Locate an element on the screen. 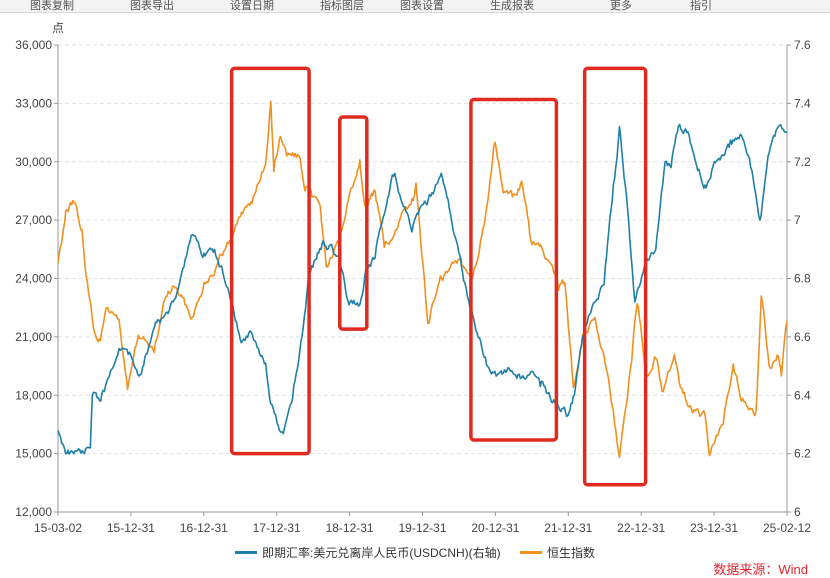 Image resolution: width=830 pixels, height=578 pixels. x-tick-label: 17-12-31 is located at coordinates (277, 528).